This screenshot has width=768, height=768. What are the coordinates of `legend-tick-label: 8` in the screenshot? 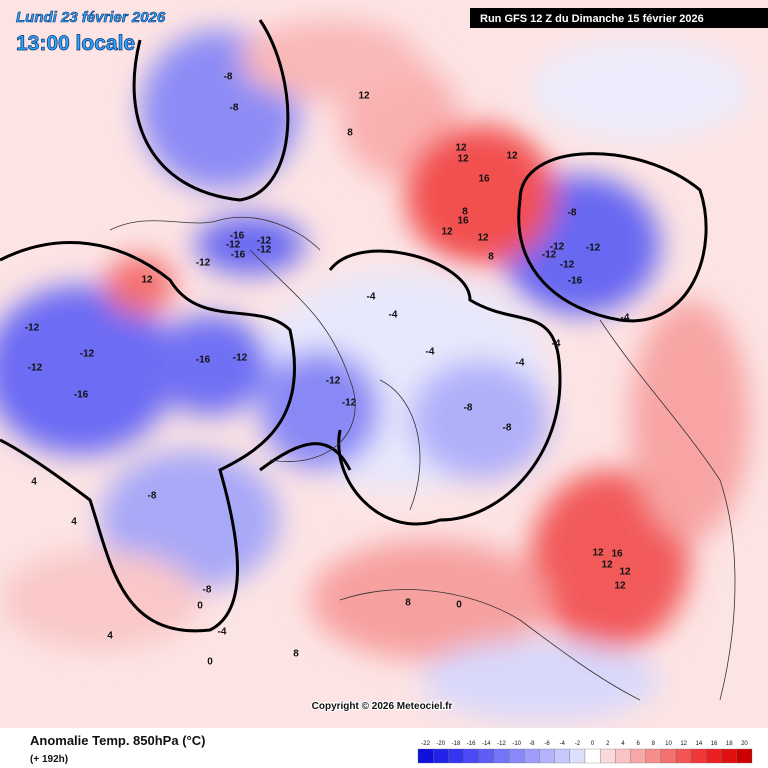 It's located at (654, 744).